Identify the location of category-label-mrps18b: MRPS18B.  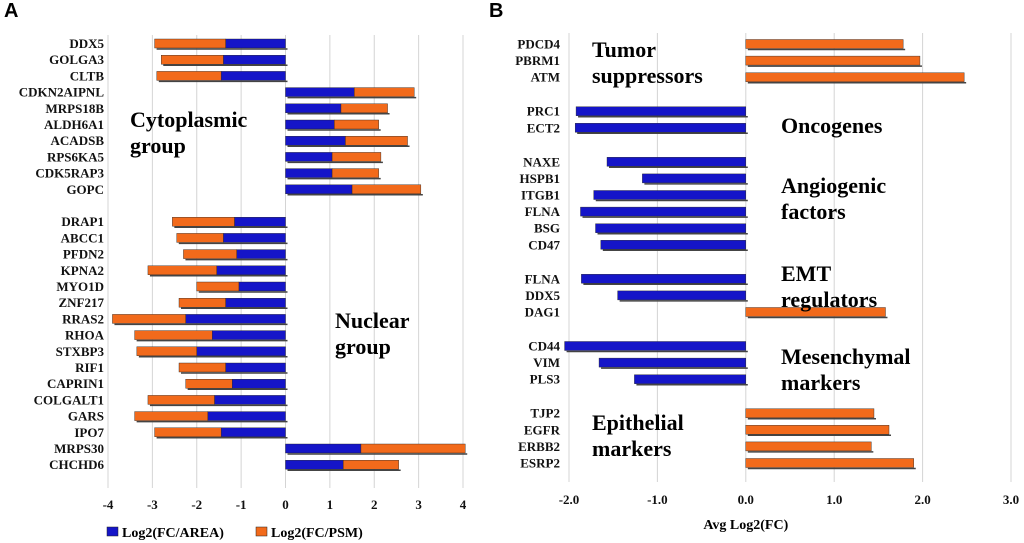
(75, 108).